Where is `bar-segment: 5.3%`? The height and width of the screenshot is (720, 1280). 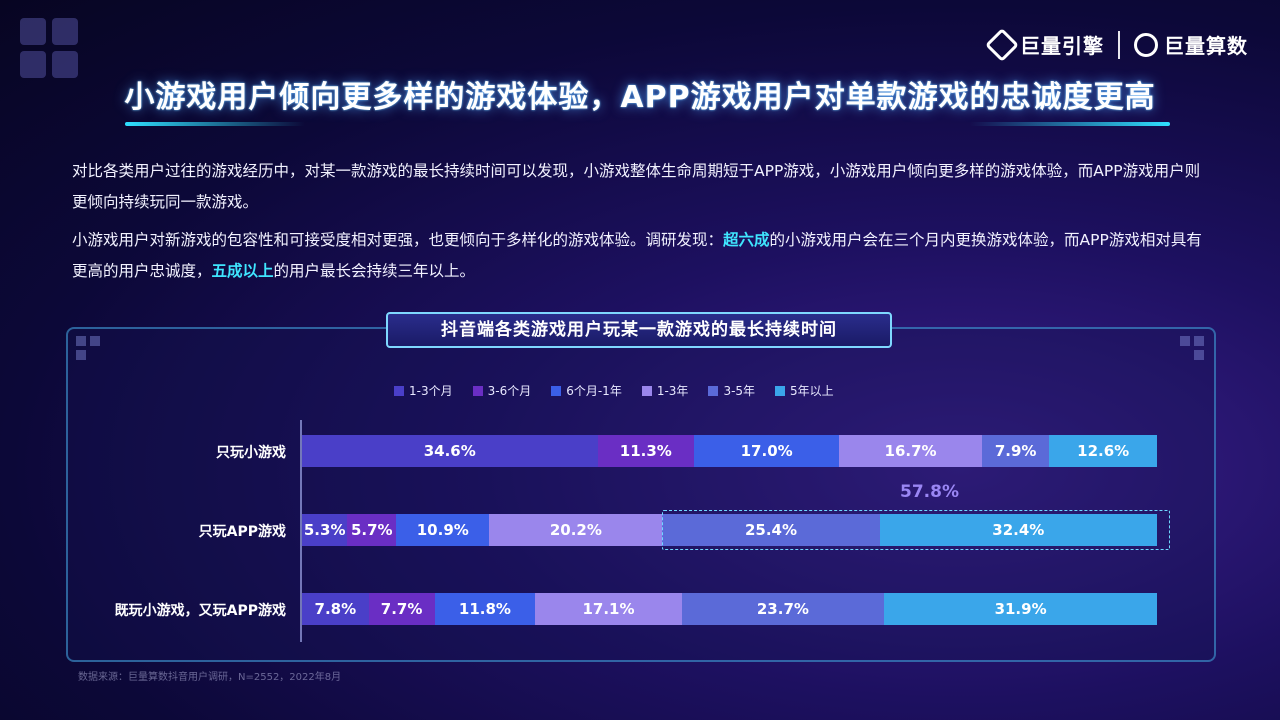
bar-segment: 5.3% is located at coordinates (325, 530).